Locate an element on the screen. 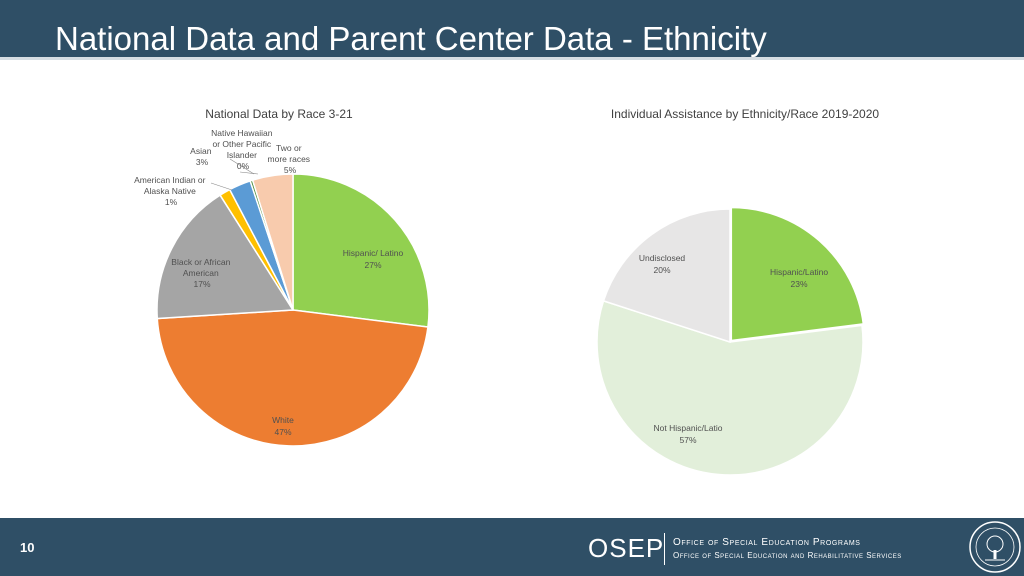 This screenshot has height=576, width=1024. label-line: more races is located at coordinates (289, 159).